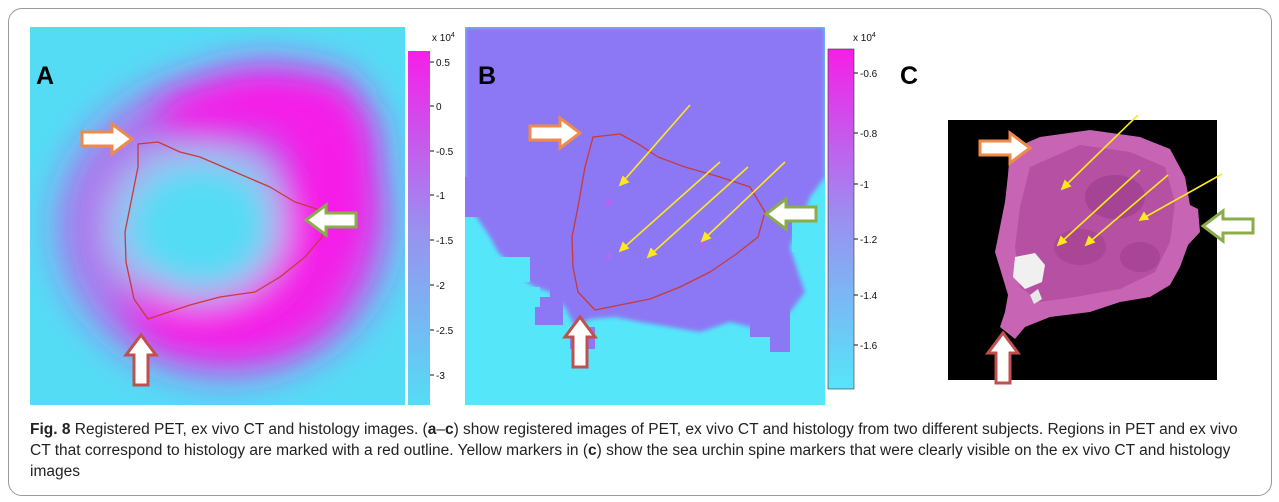  Describe the element at coordinates (1139, 180) in the screenshot. I see `panel-c-yellow-markers` at that location.